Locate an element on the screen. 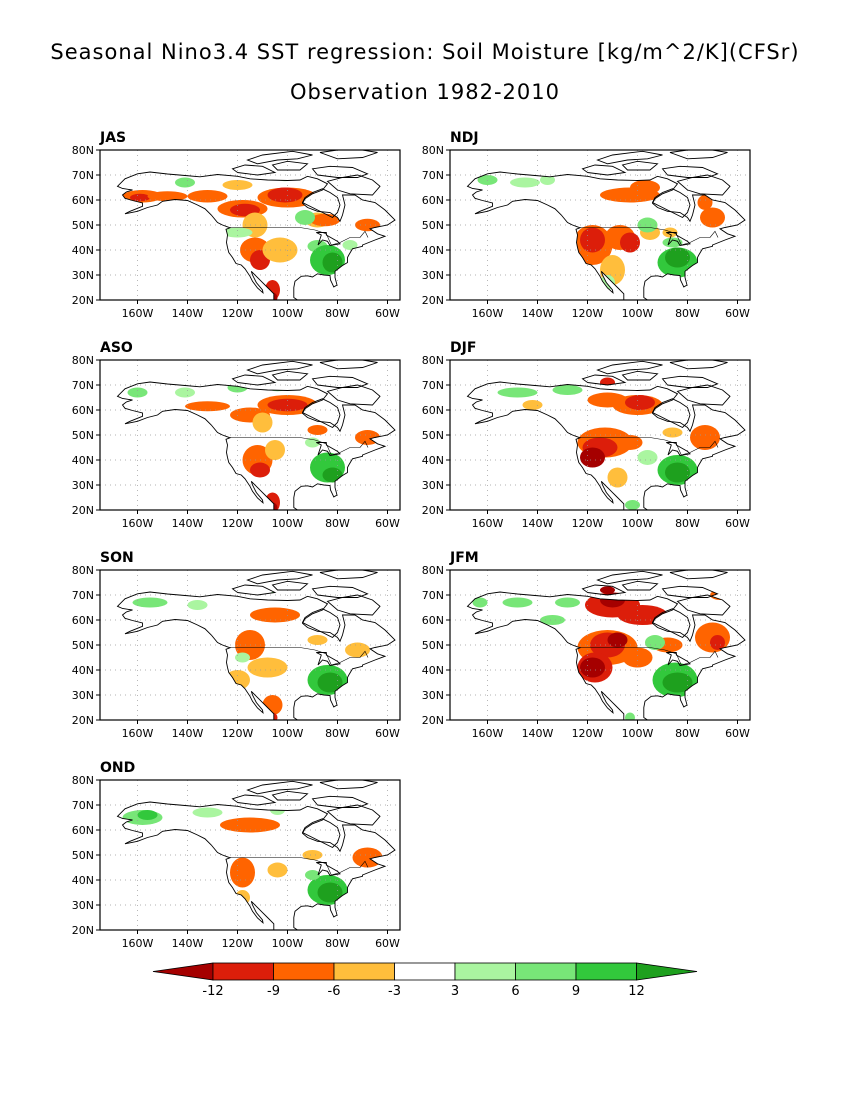 This screenshot has height=1100, width=850. colorbar-arrow-right is located at coordinates (667, 971).